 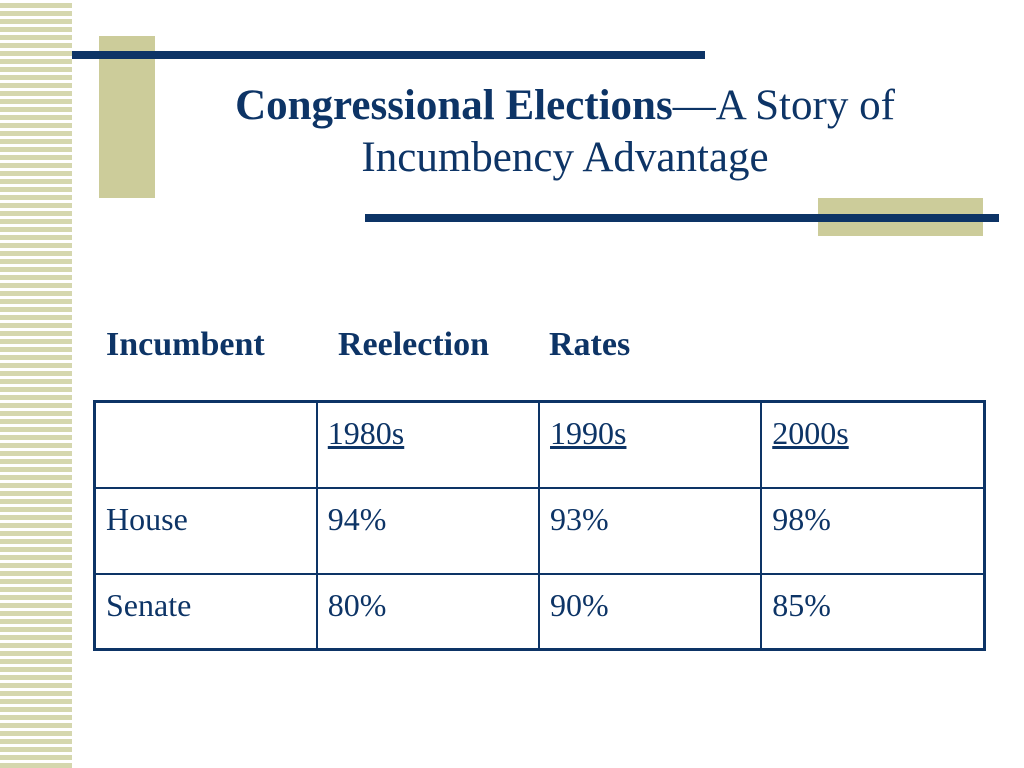 I want to click on row-label-house: House, so click(x=205, y=530).